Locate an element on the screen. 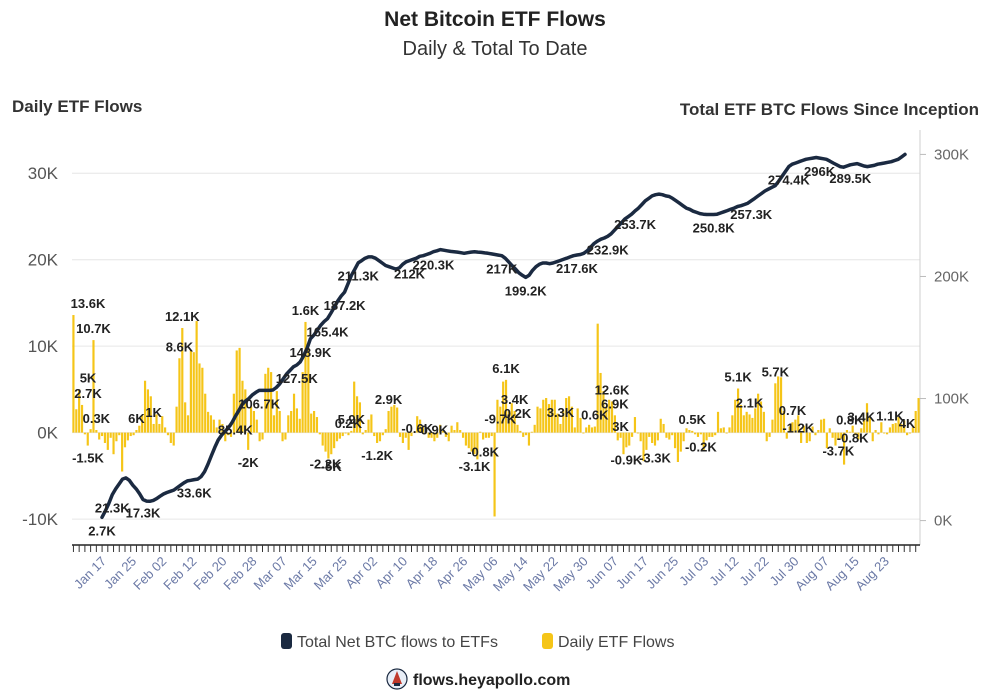 This screenshot has height=700, width=983. cumulative-value-label: 289.5K is located at coordinates (850, 178).